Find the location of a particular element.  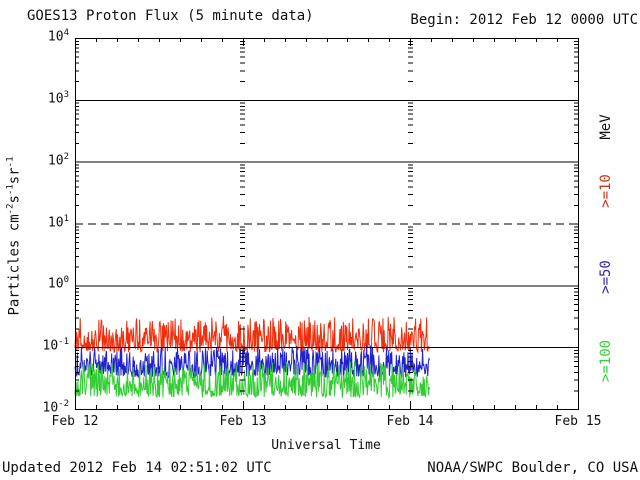

data-source-label: NOAA/SWPC Boulder, CO USA is located at coordinates (532, 468).